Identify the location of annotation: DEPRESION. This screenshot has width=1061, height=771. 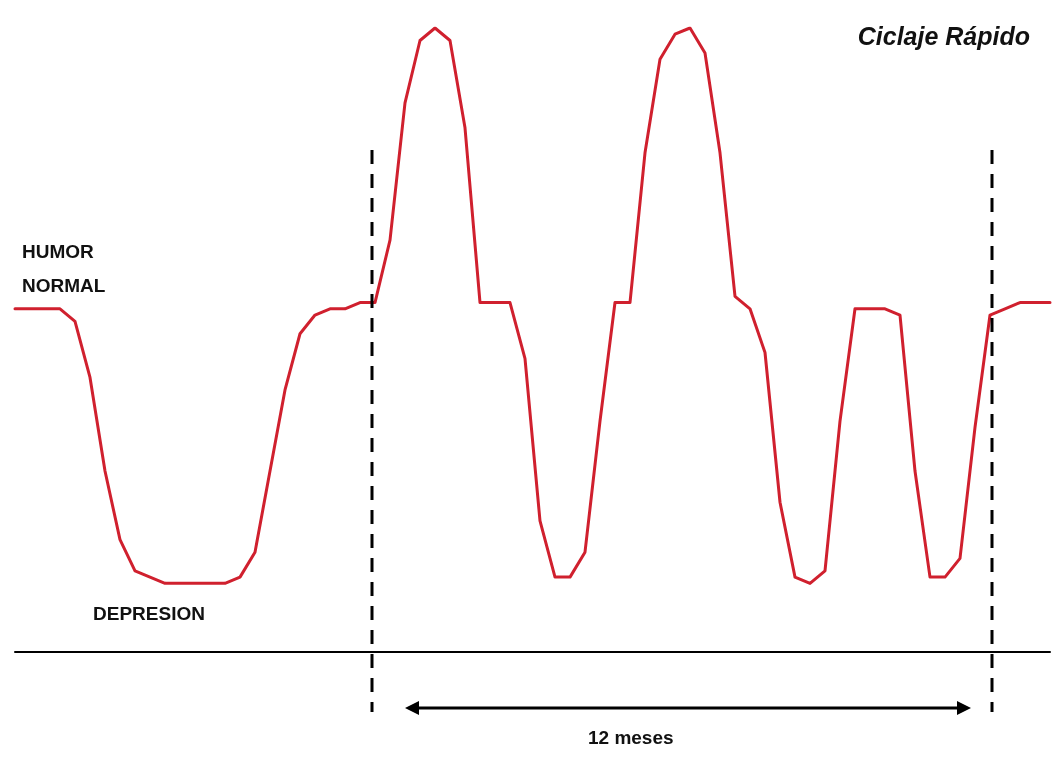
(149, 613).